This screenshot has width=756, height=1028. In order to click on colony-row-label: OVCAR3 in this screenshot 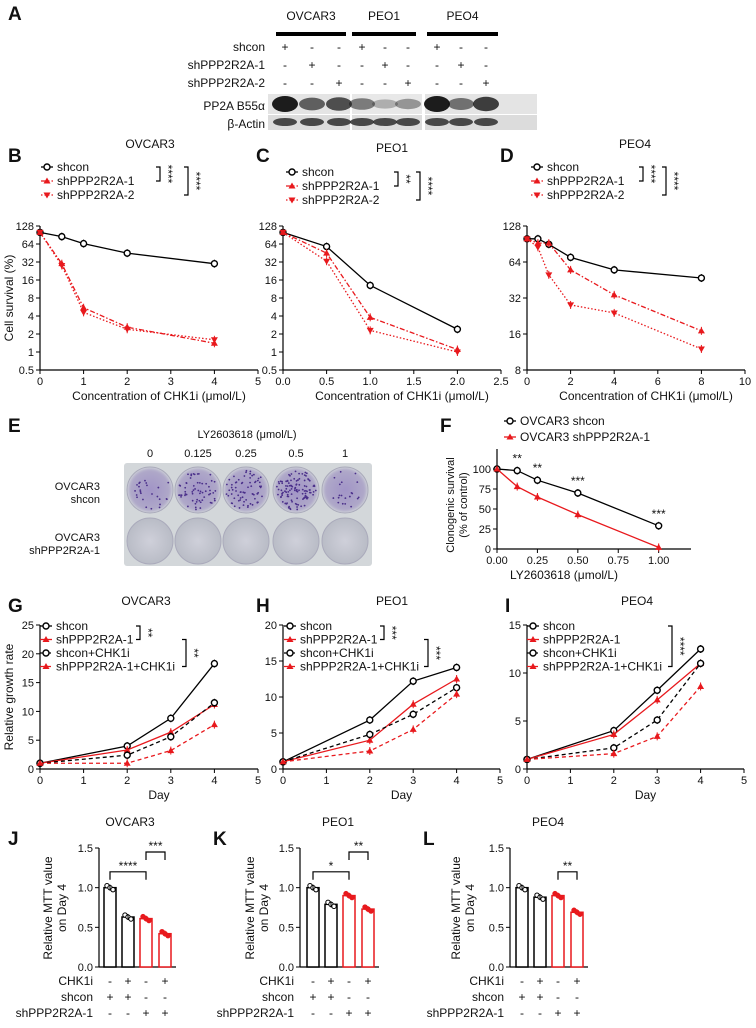, I will do `click(77, 538)`.